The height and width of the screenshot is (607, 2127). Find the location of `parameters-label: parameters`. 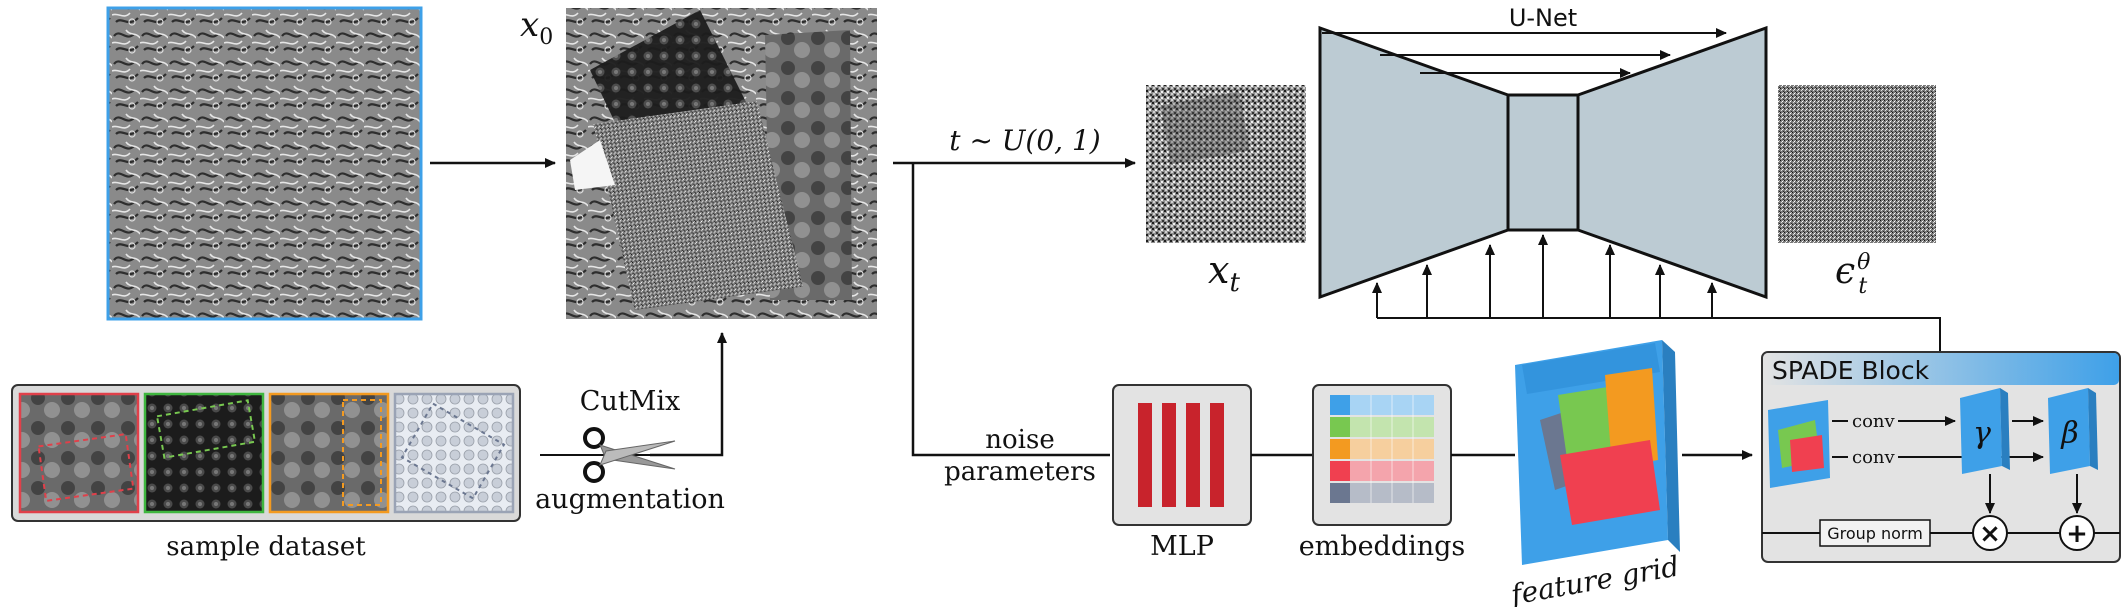

parameters-label: parameters is located at coordinates (1020, 472).